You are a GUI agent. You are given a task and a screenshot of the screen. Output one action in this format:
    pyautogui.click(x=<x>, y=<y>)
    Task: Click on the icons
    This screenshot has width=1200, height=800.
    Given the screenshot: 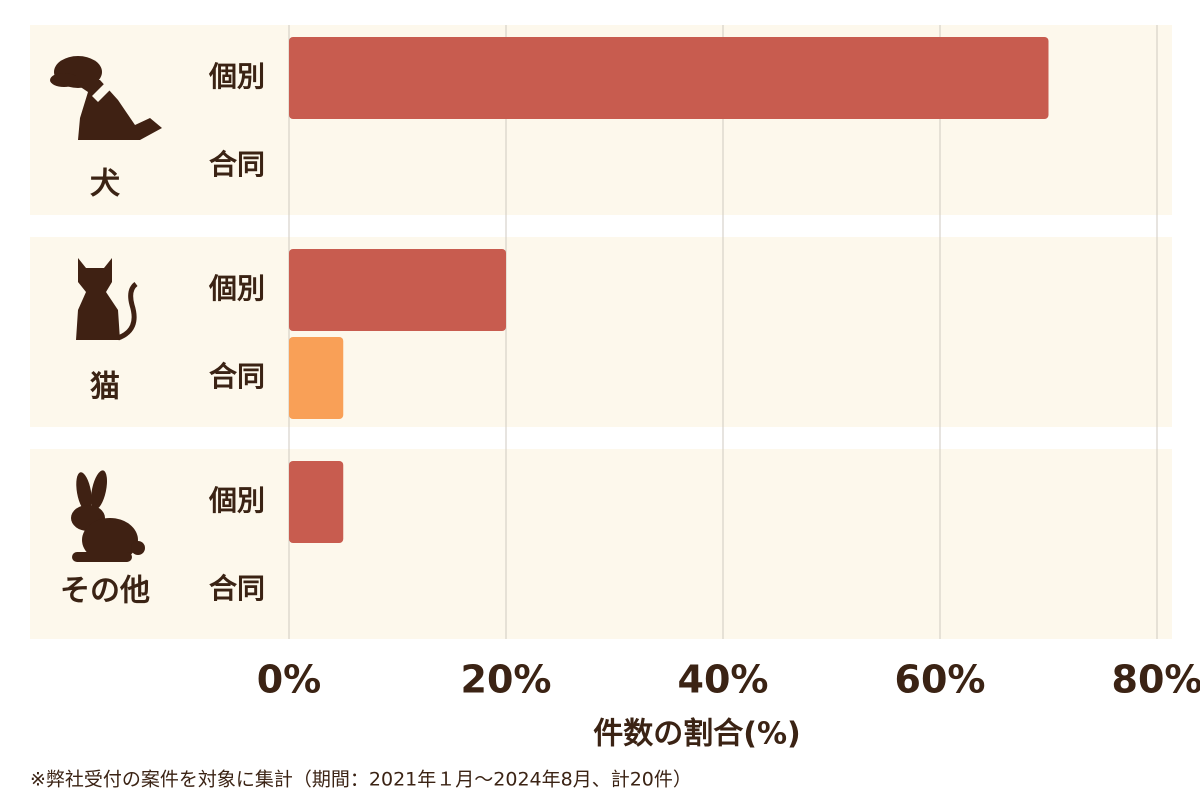 What is the action you would take?
    pyautogui.click(x=106, y=309)
    